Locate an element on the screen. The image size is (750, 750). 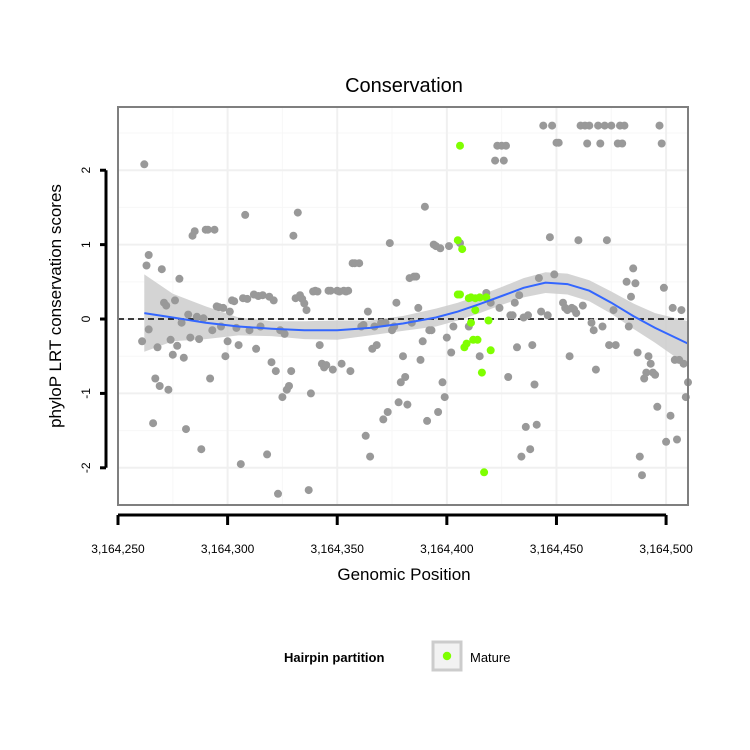
y-axis: -2 -1 0 1 2 is located at coordinates (93, 320).